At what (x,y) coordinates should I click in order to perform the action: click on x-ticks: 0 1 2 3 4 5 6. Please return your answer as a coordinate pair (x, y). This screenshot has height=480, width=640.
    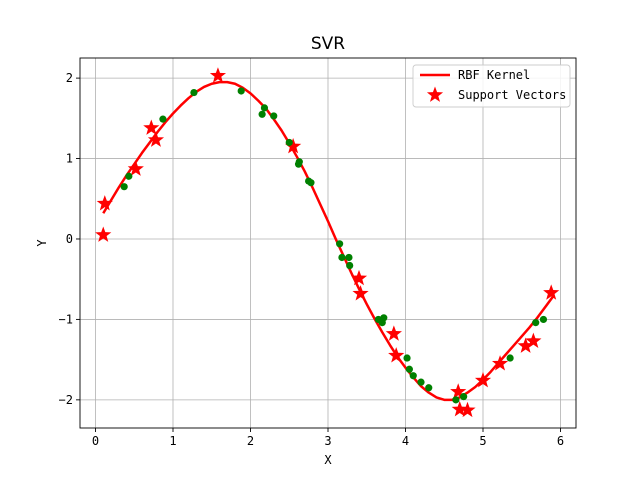
    Looking at the image, I should click on (328, 438).